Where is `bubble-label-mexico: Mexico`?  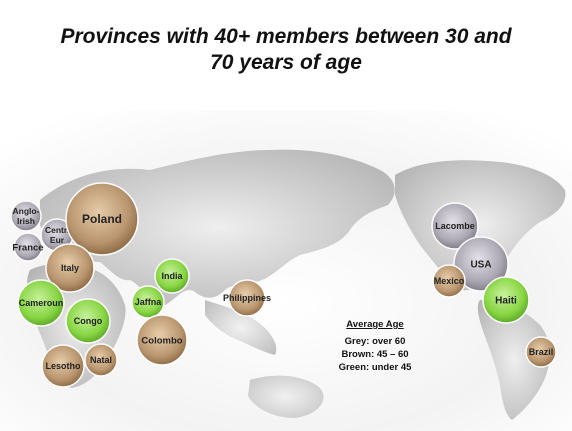 bubble-label-mexico: Mexico is located at coordinates (449, 281).